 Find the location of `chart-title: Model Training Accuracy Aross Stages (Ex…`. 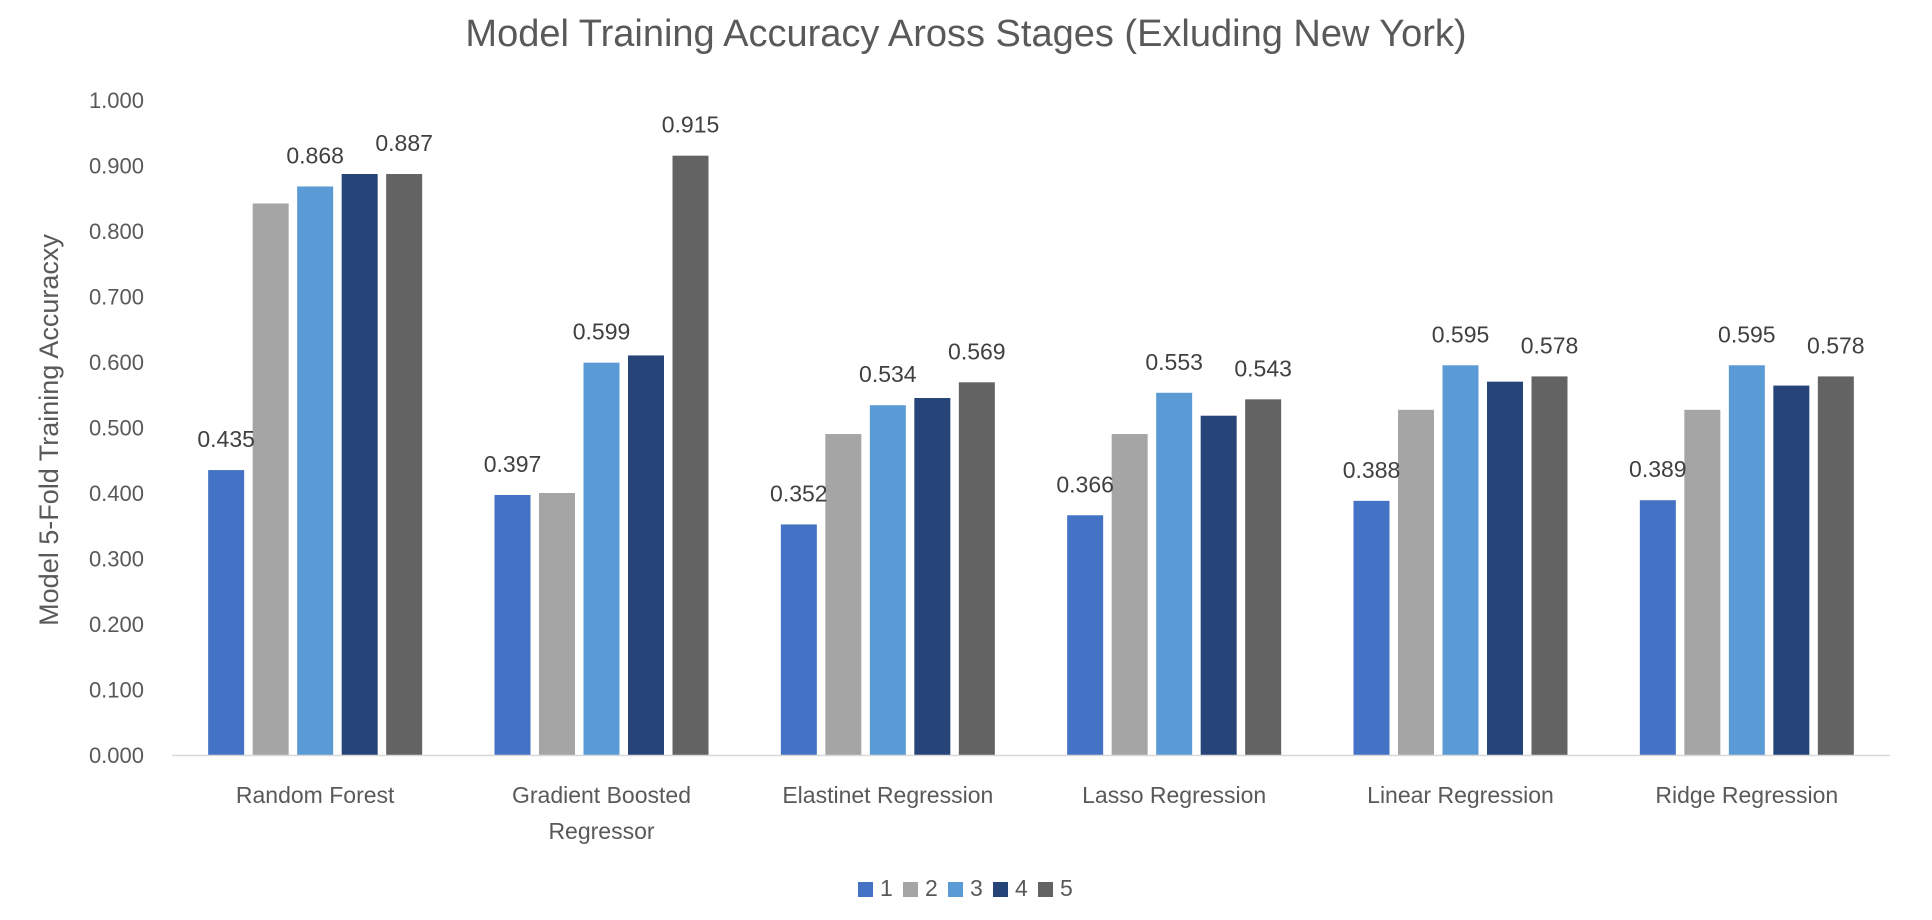

chart-title: Model Training Accuracy Aross Stages (Ex… is located at coordinates (965, 34).